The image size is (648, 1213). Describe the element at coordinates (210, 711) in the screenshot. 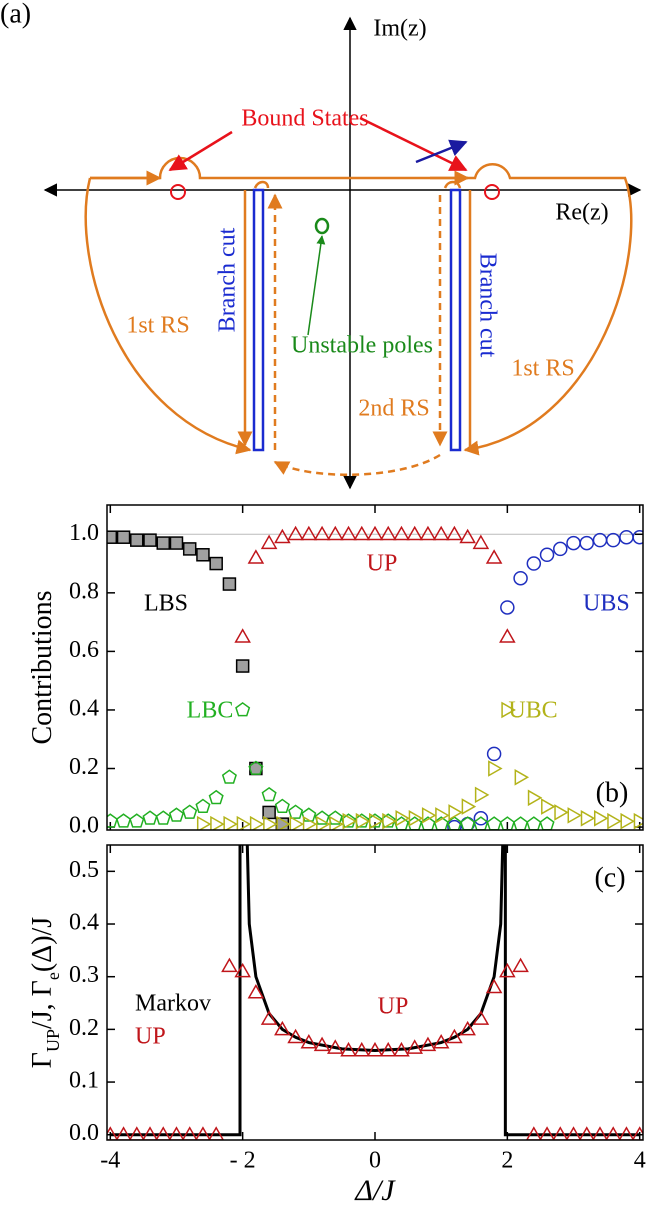

I see `series-label: LBC` at that location.